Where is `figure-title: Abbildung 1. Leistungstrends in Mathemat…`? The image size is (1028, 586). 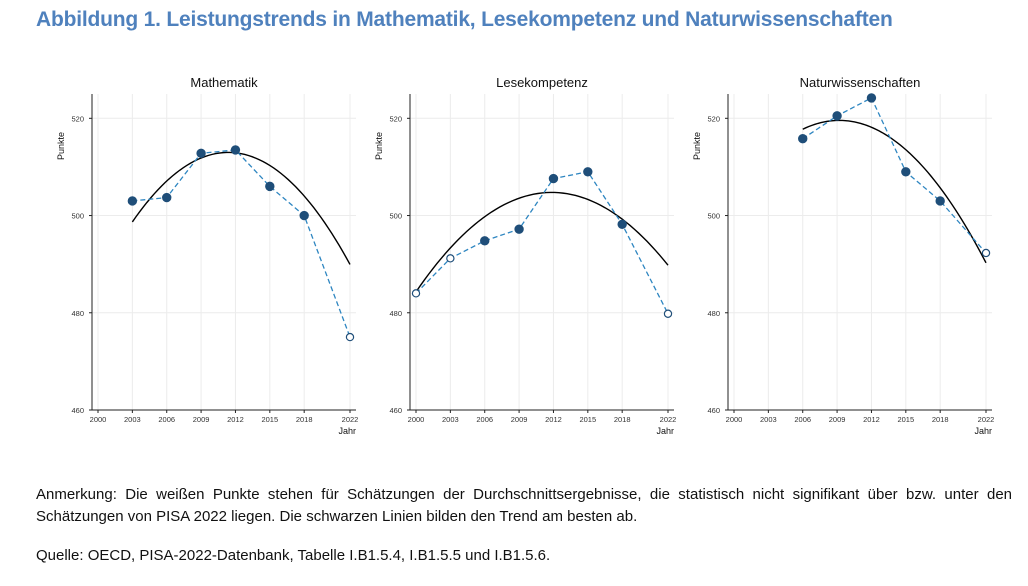 figure-title: Abbildung 1. Leistungstrends in Mathemat… is located at coordinates (464, 19).